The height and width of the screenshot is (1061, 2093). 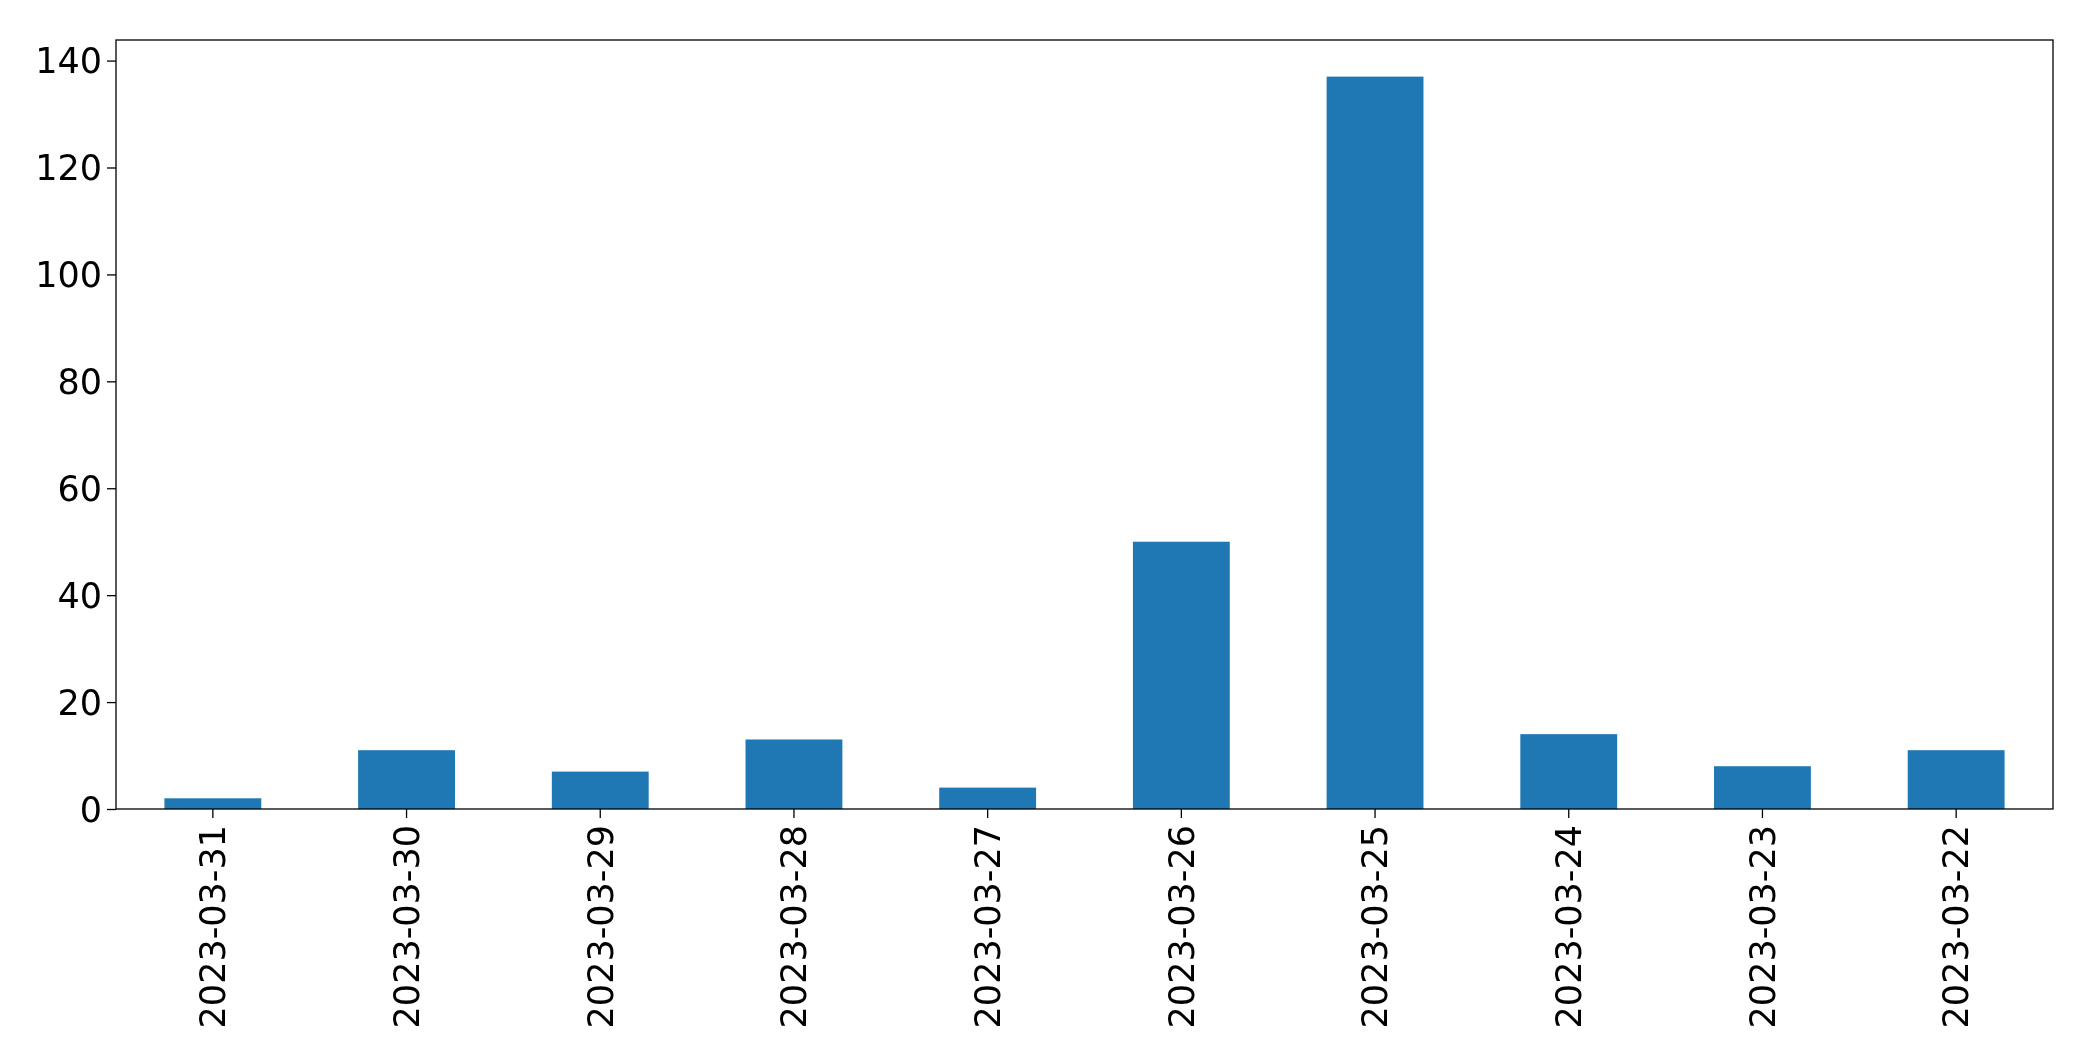 I want to click on x-tick-label: 2023-03-26, so click(x=1181, y=927).